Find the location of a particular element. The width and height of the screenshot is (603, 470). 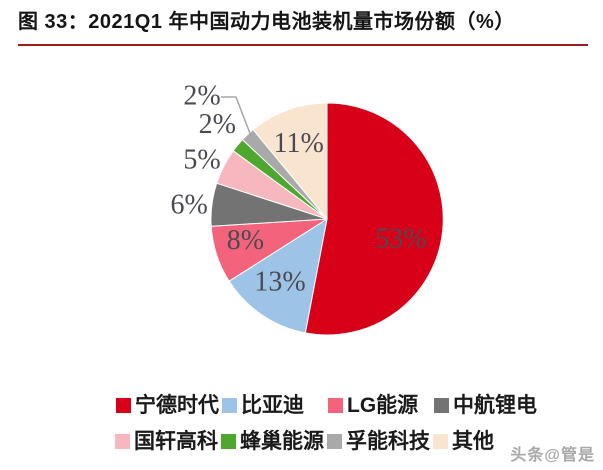

slice-label-1: 13% is located at coordinates (279, 282).